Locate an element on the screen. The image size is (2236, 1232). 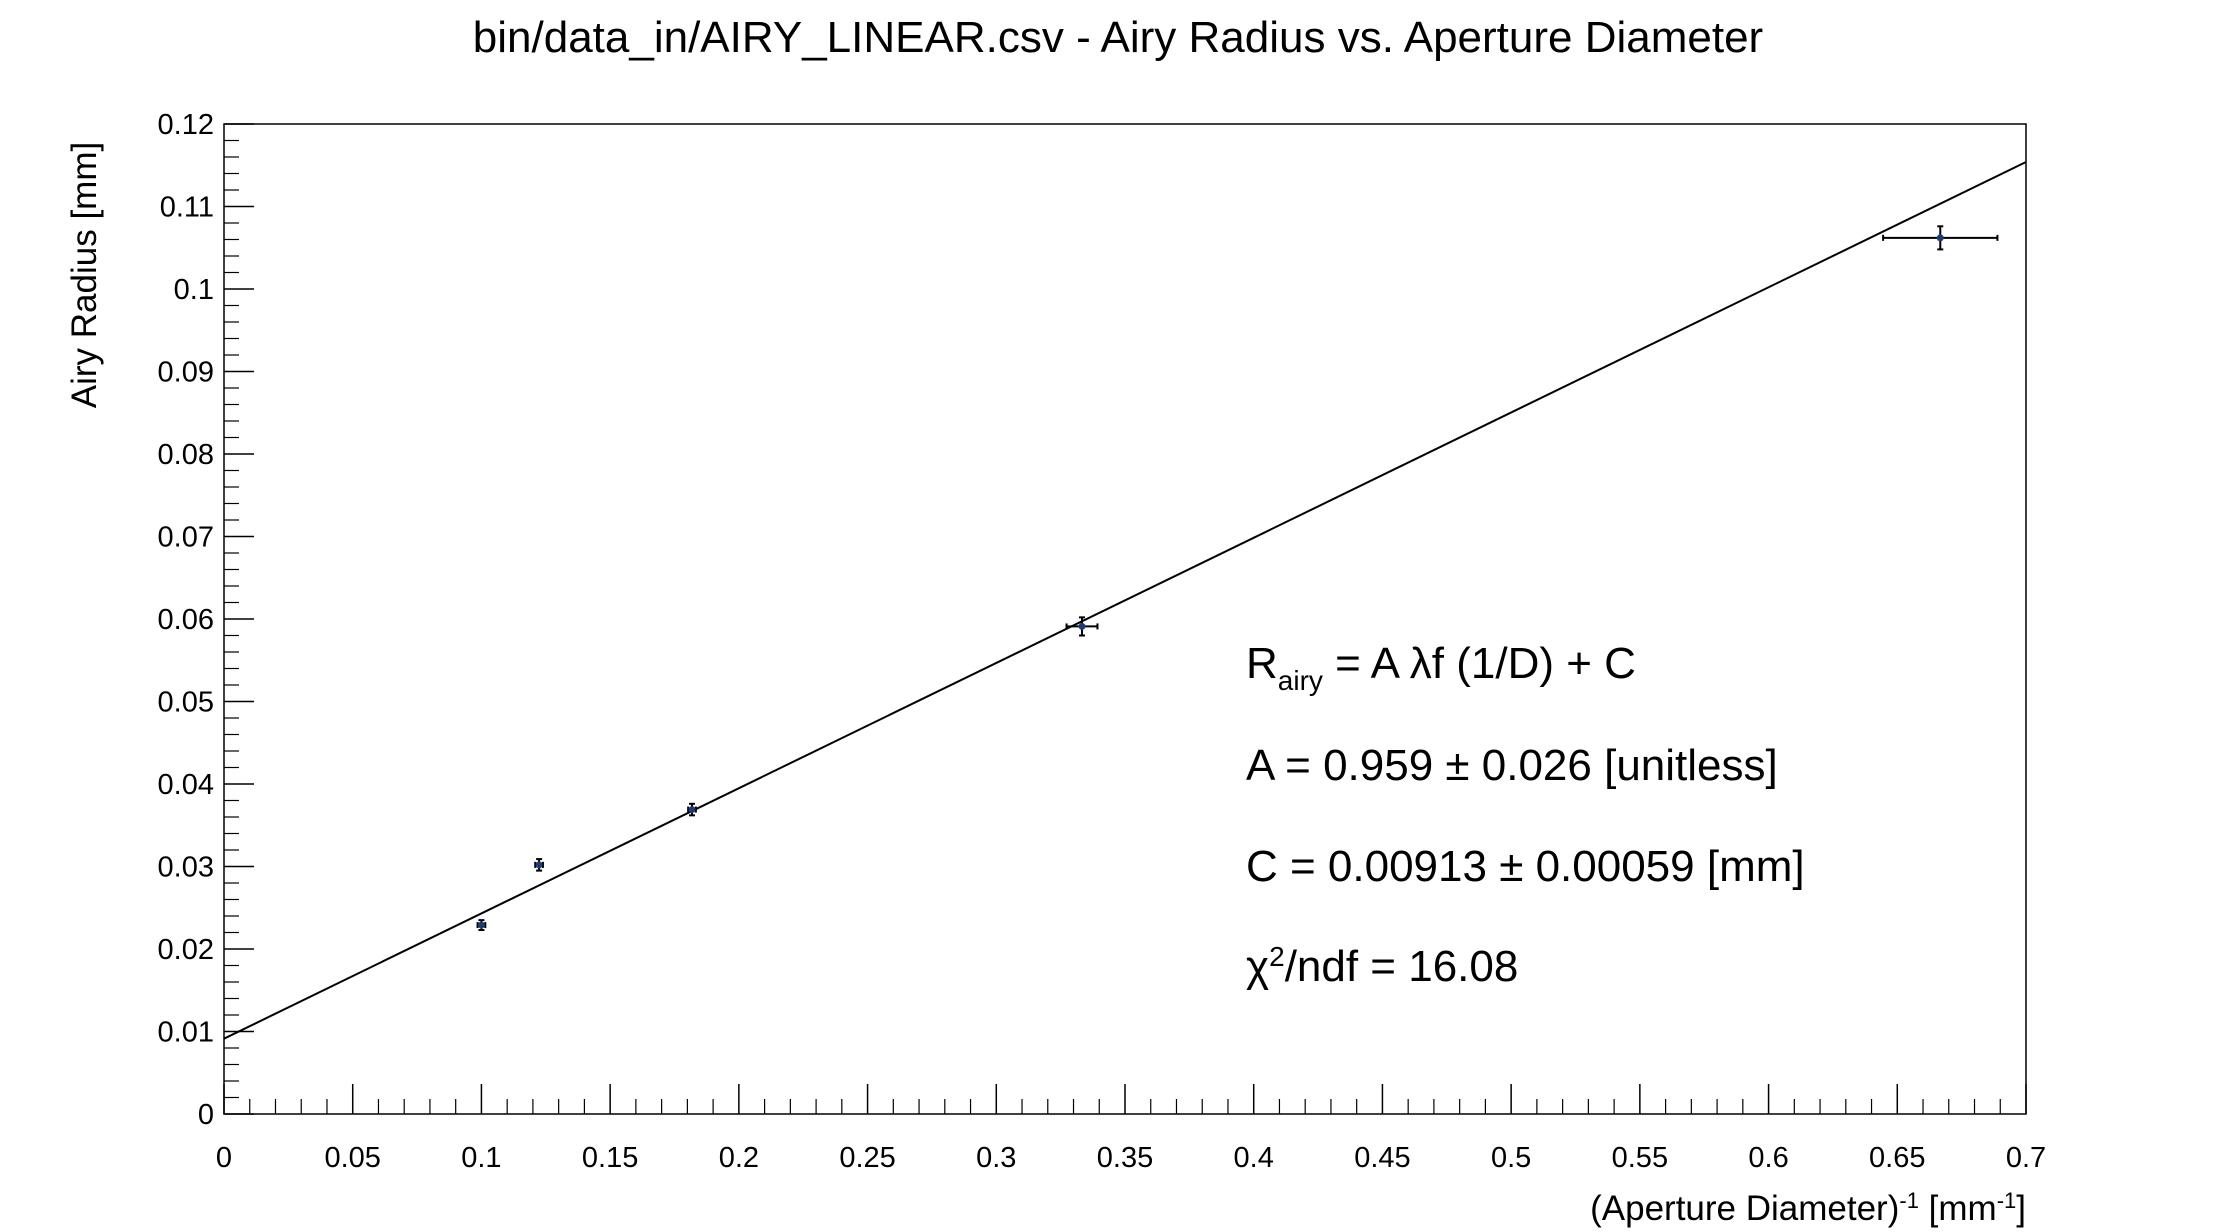
x-tick-label: 0.35 is located at coordinates (1125, 1158).